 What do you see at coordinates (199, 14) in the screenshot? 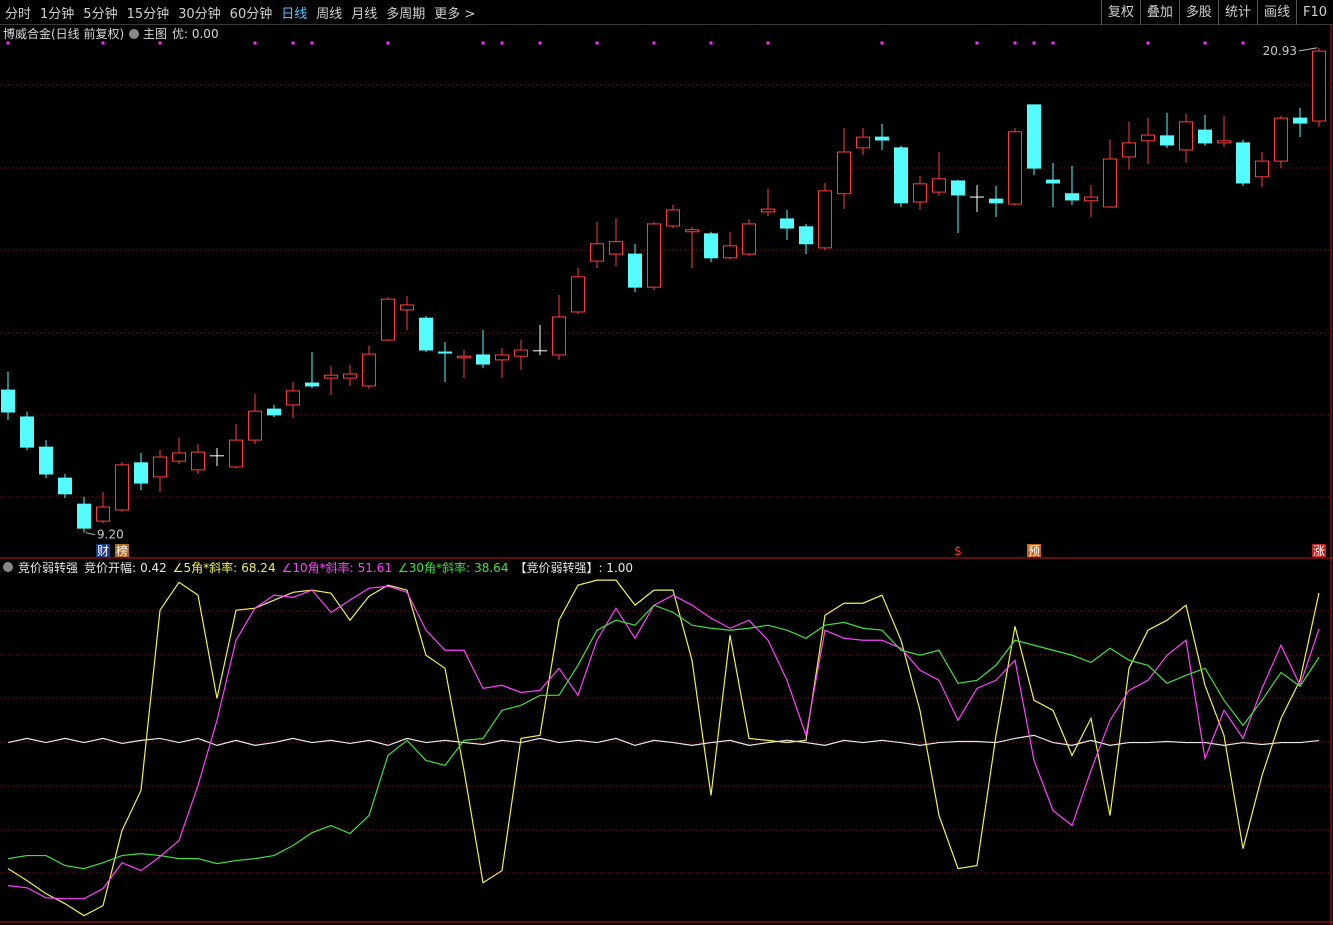
I see `period-tab: 30分钟` at bounding box center [199, 14].